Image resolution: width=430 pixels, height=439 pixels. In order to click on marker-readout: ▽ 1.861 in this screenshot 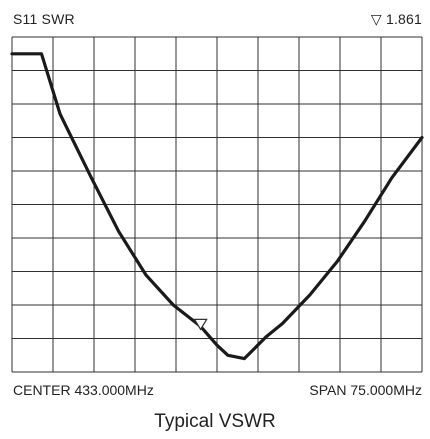, I will do `click(396, 19)`.